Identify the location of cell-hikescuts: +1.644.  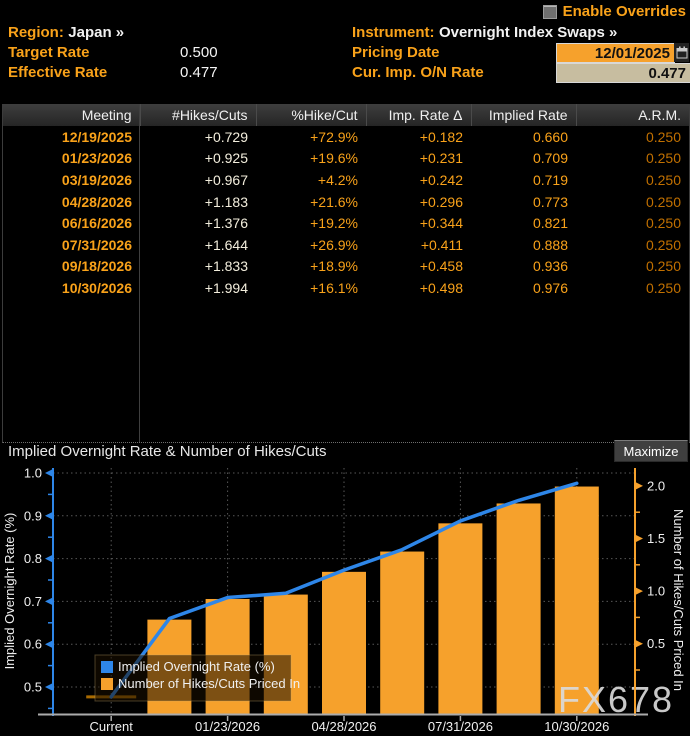
(226, 244).